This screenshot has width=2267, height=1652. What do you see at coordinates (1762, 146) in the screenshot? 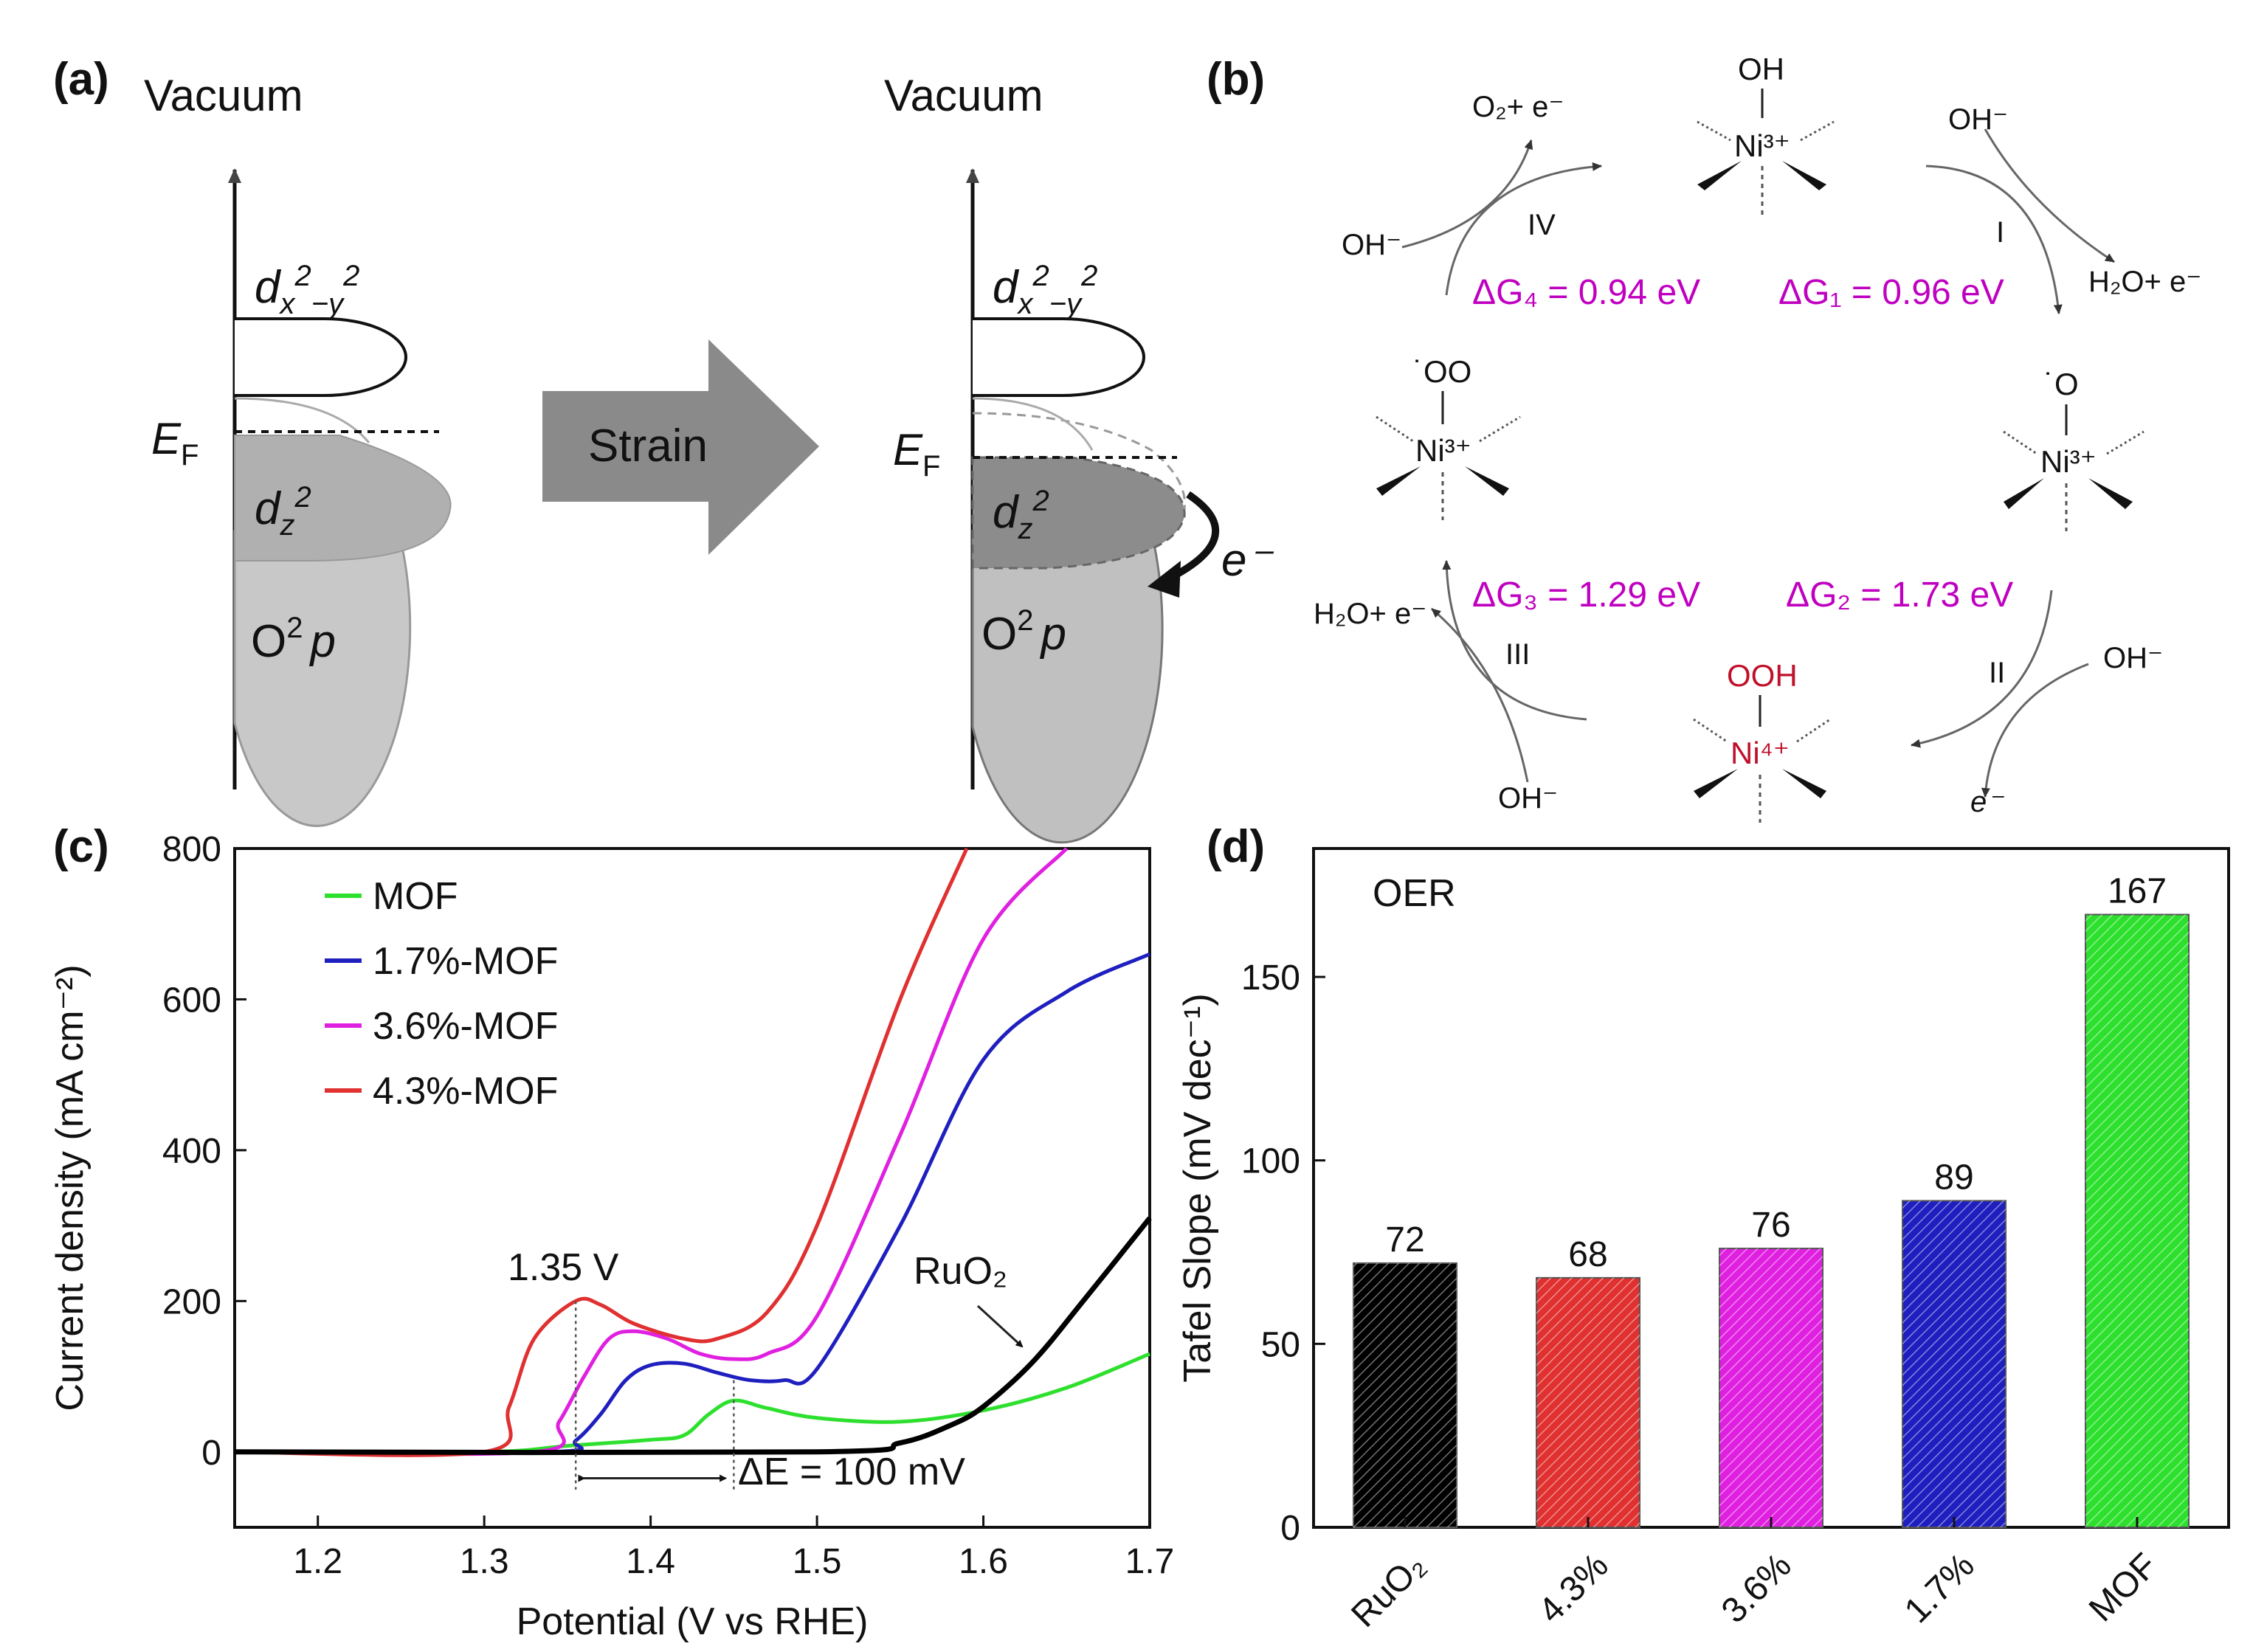
I see `complex-top-metal: Ni³⁺` at bounding box center [1762, 146].